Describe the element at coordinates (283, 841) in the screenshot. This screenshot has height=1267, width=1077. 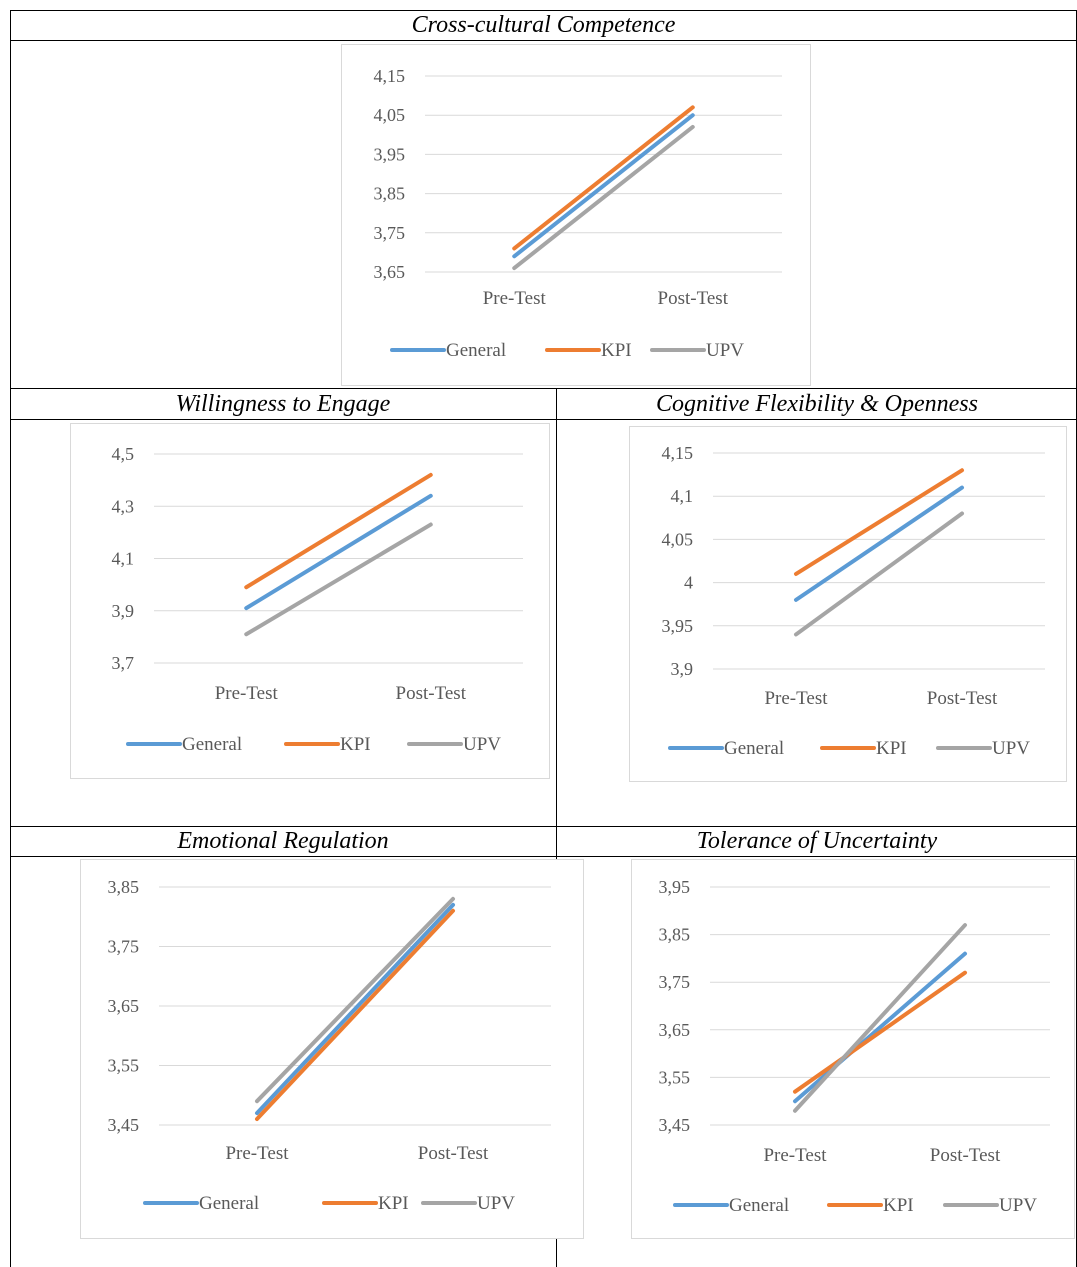
I see `chart-title-emotional: Emotional Regulation` at that location.